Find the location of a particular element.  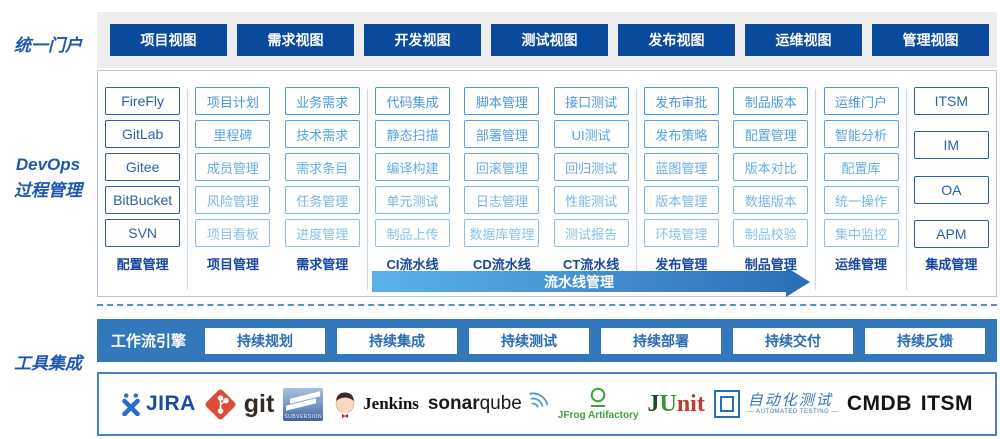

module-box: 运维门户 is located at coordinates (861, 101).